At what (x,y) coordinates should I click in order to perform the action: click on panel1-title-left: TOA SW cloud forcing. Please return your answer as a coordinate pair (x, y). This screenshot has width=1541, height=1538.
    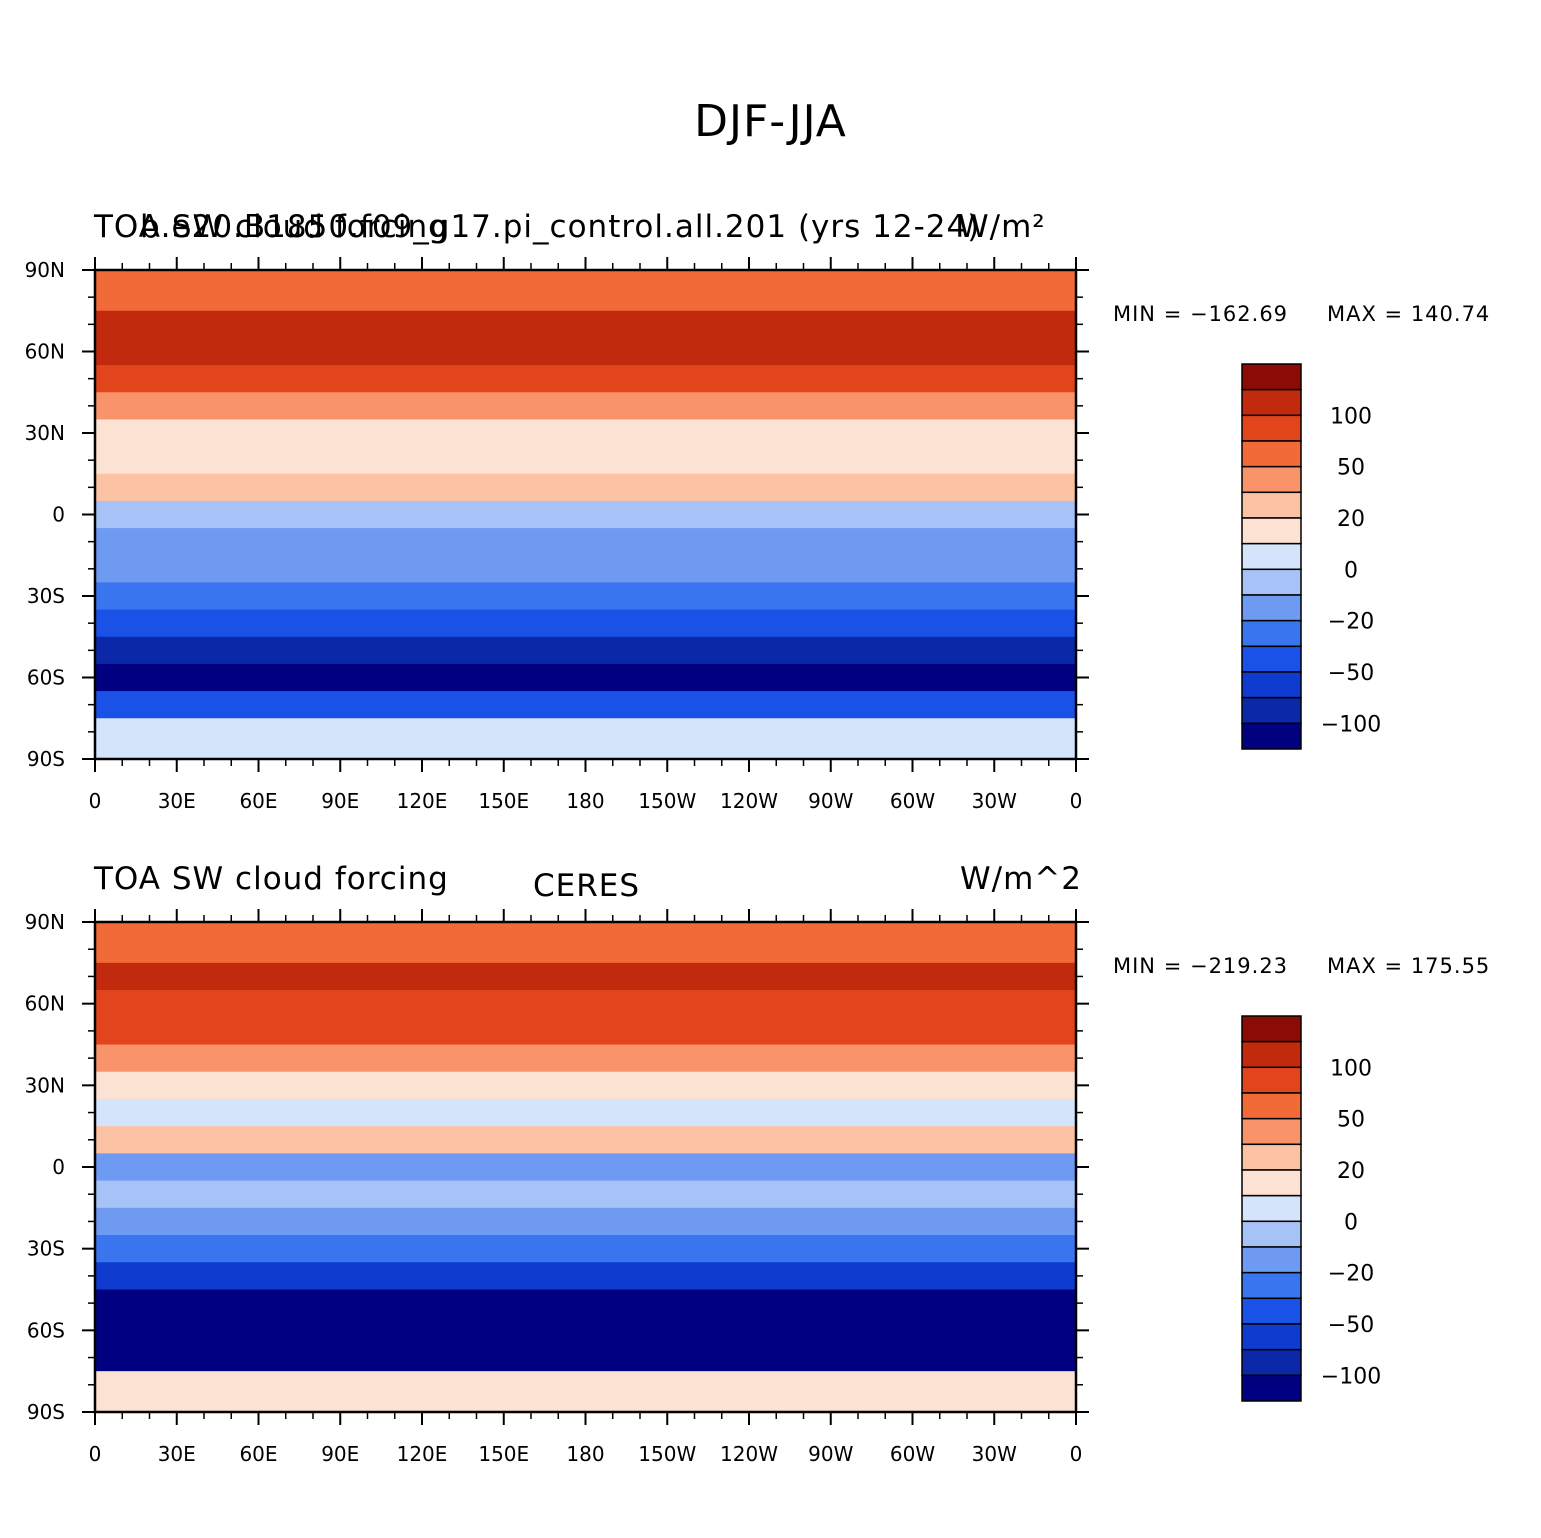
    Looking at the image, I should click on (271, 227).